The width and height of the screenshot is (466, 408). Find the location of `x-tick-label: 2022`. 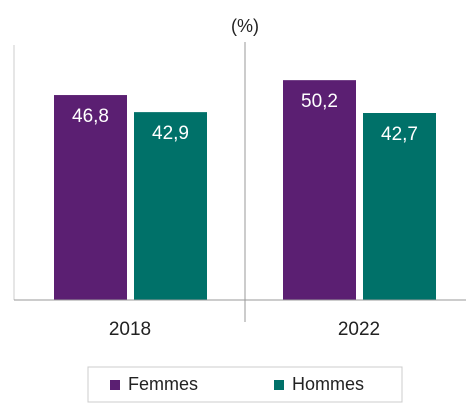

x-tick-label: 2022 is located at coordinates (359, 329).